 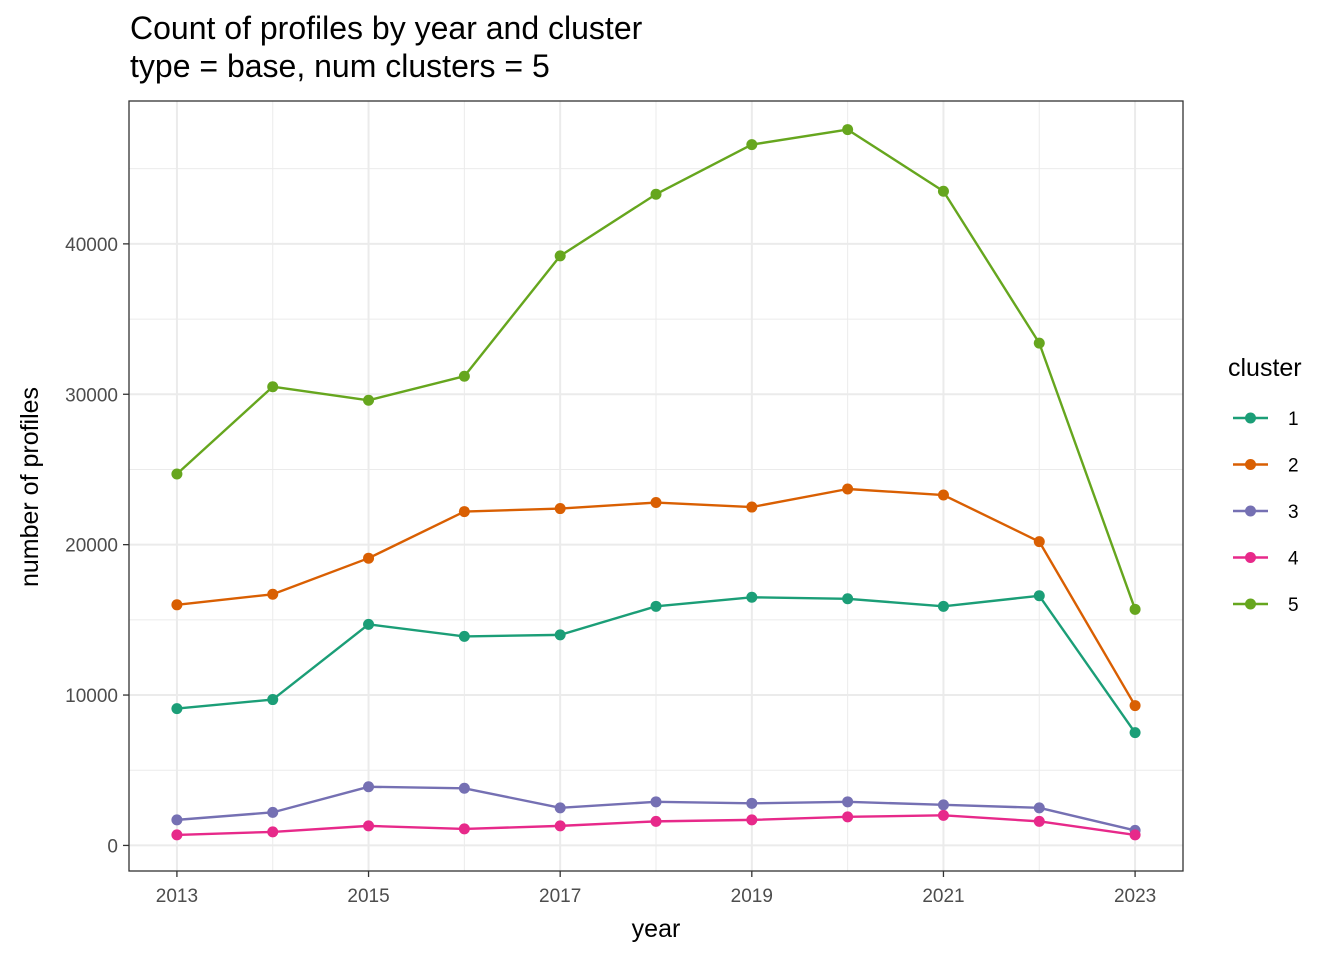 I want to click on y-axis: 0 10000 20000 30000 40000, so click(x=97, y=546).